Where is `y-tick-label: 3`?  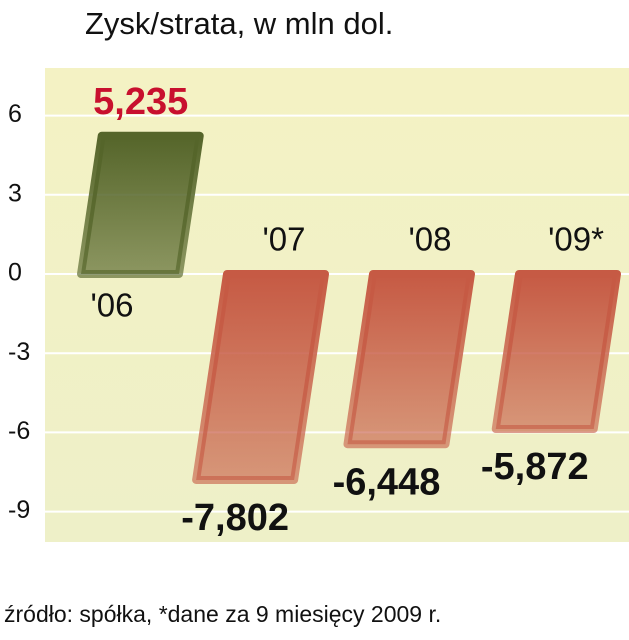 y-tick-label: 3 is located at coordinates (15, 193).